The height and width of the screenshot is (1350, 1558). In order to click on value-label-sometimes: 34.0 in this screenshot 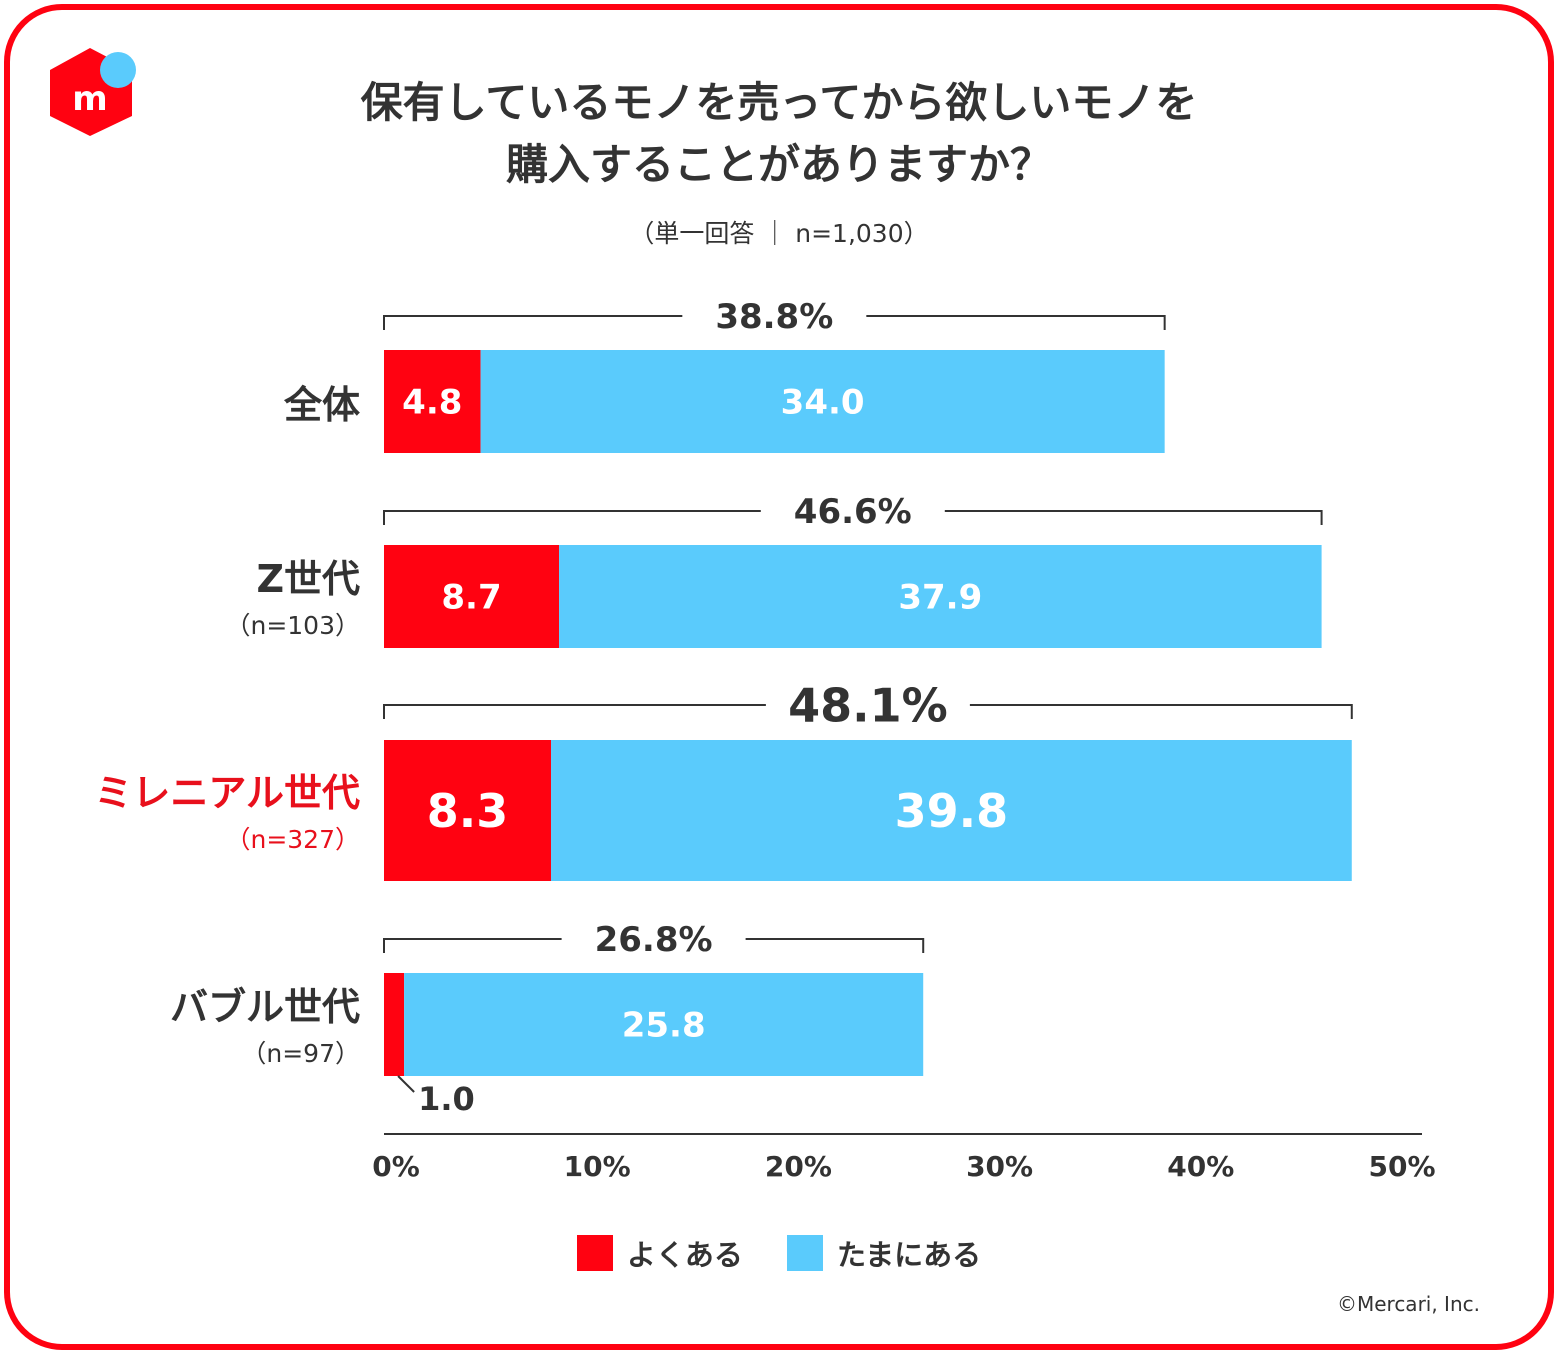, I will do `click(823, 403)`.